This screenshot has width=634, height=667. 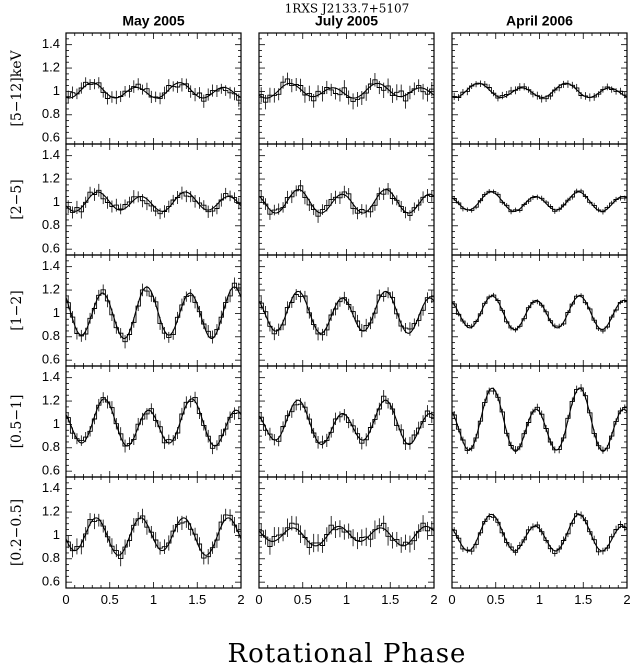 I want to click on band-label: [5−12]keV, so click(x=17, y=87).